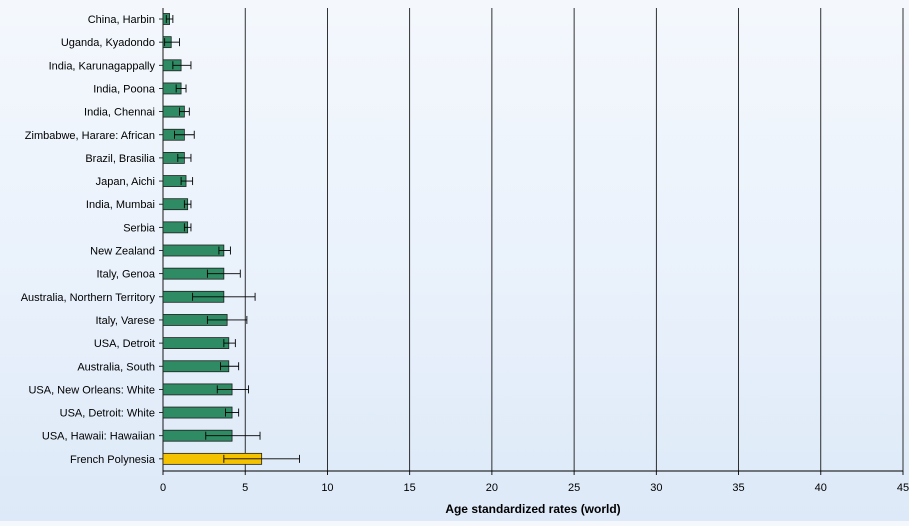  I want to click on x-tick-label: 10, so click(327, 488).